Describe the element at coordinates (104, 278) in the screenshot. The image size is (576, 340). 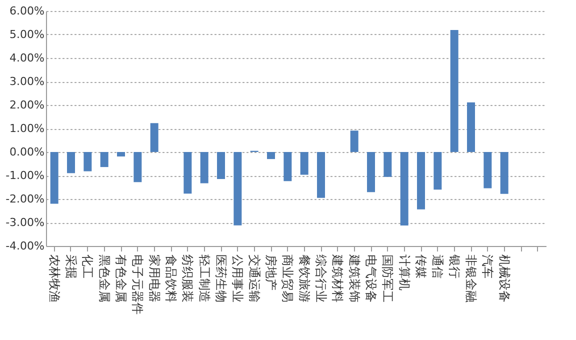
I see `x-tick-label: 黑色金属` at that location.